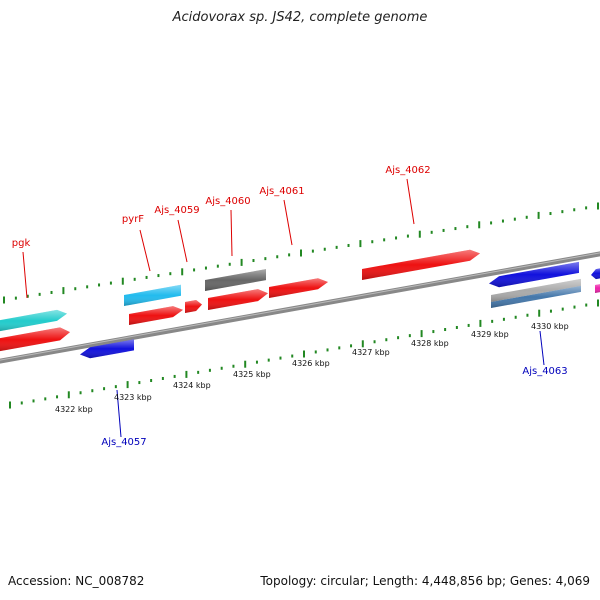 This screenshot has height=600, width=600. I want to click on scale-label: 4322 kbp, so click(74, 409).